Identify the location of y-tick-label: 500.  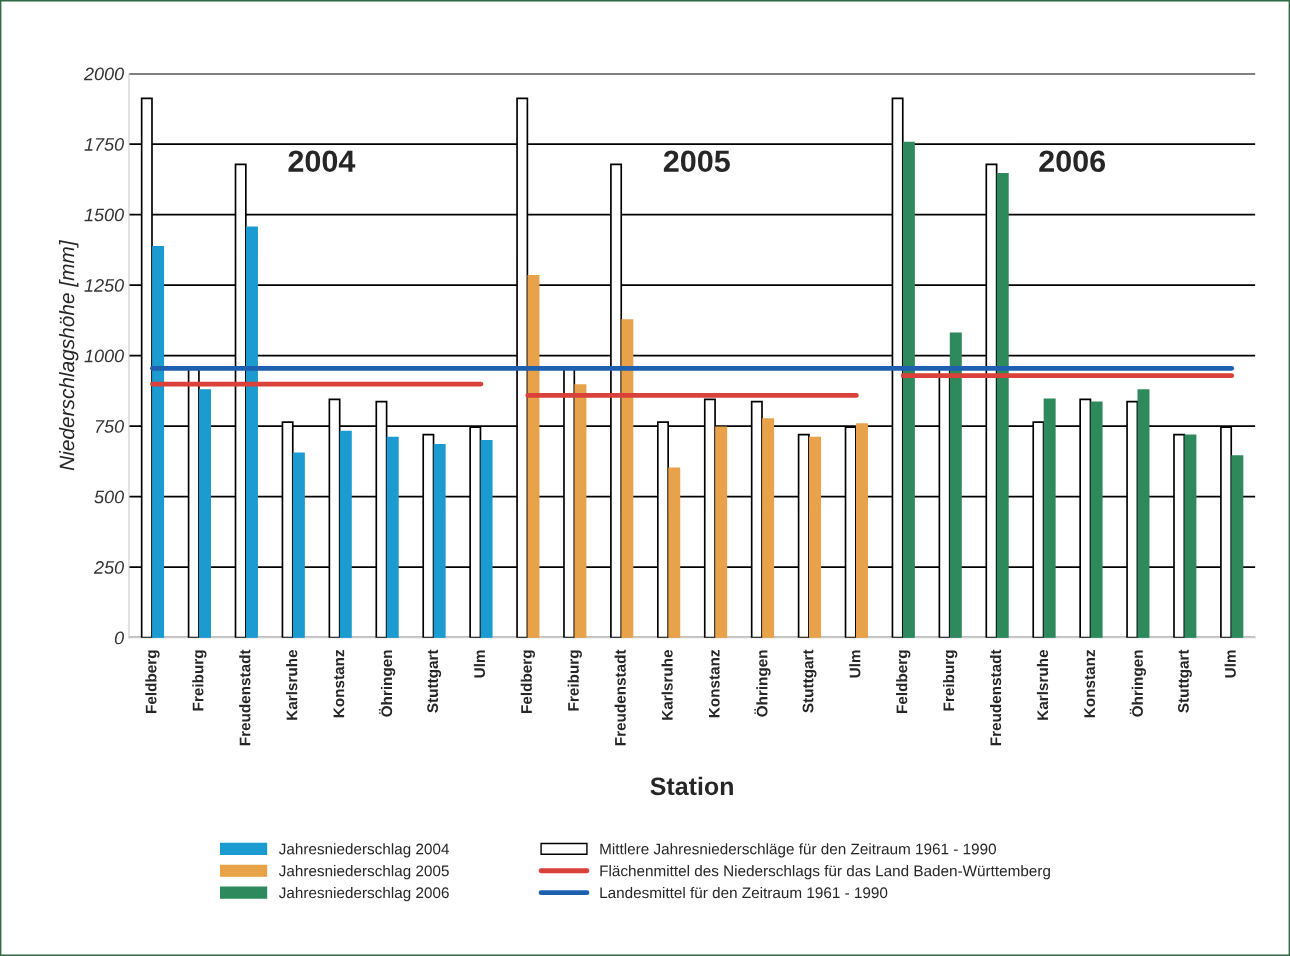
(109, 497).